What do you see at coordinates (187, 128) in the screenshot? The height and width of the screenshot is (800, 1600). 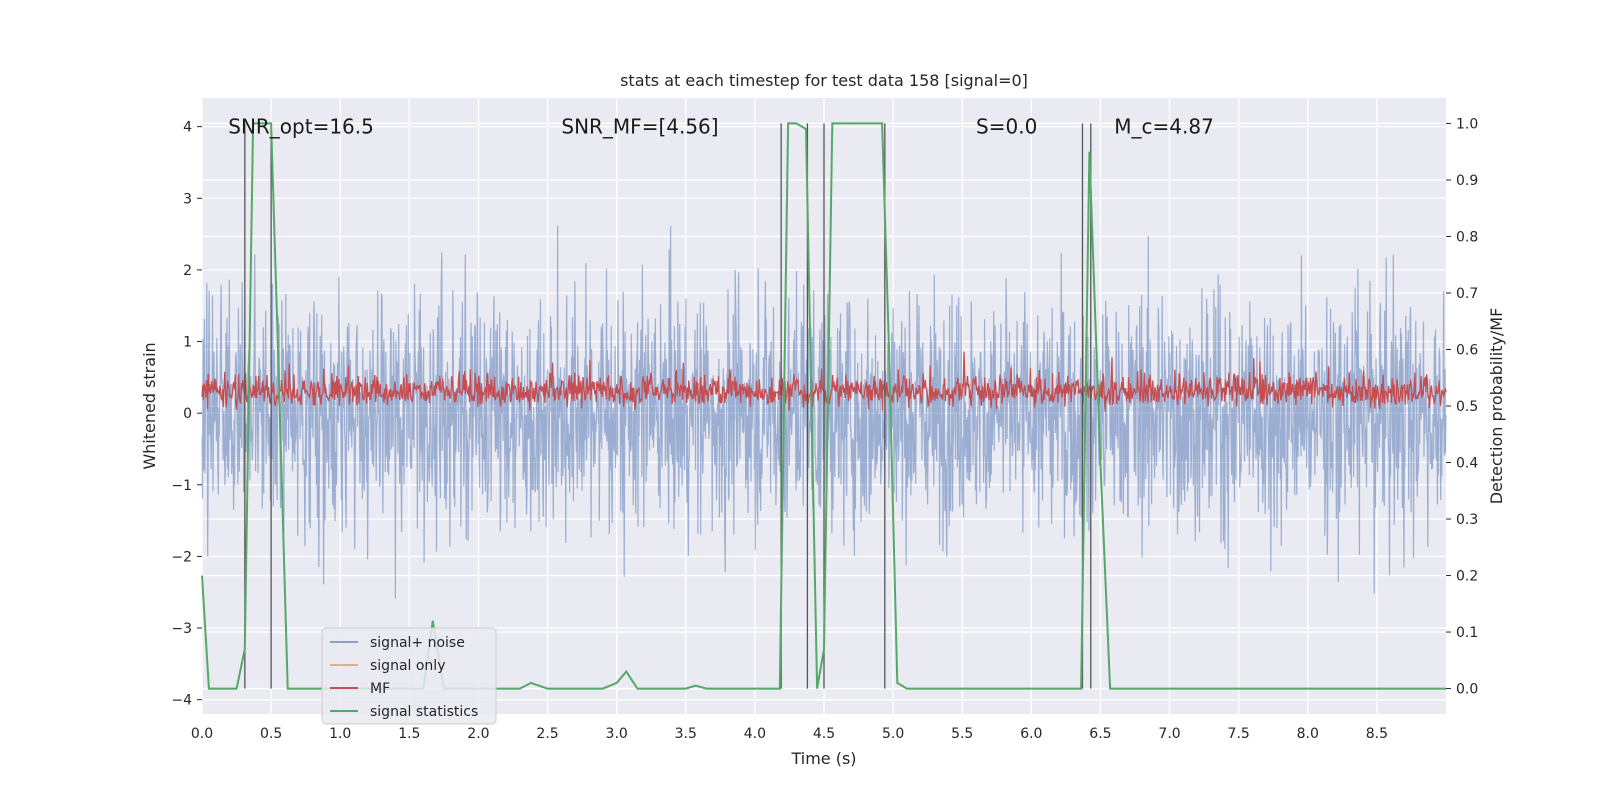 I see `y-tick-label: 4` at bounding box center [187, 128].